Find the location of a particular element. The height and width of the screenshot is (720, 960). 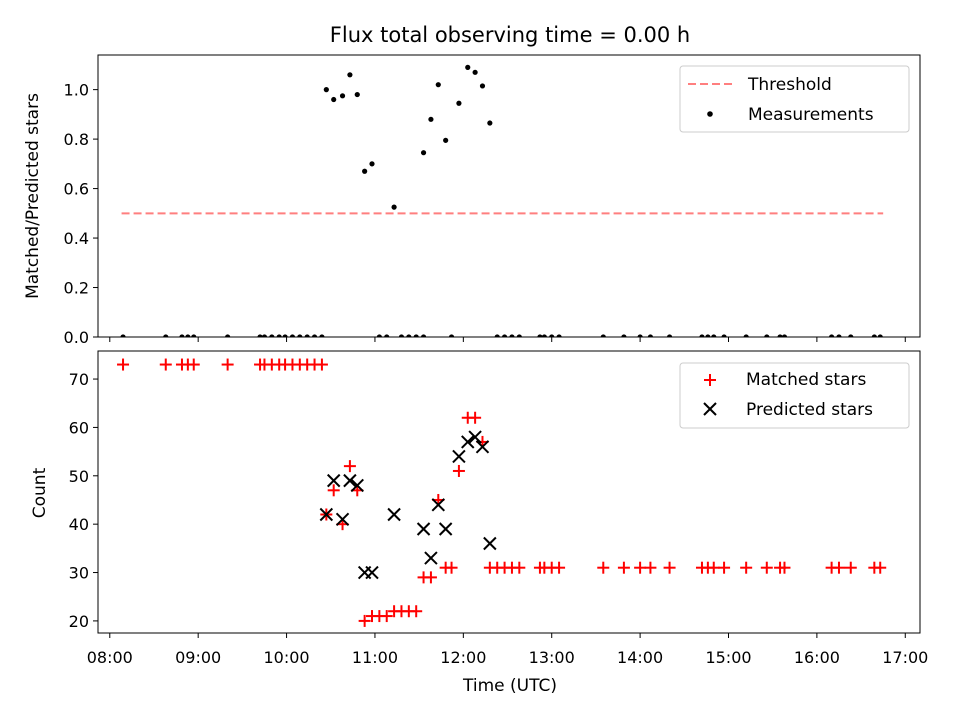

bottom-y-tick-label: 50 is located at coordinates (79, 476).